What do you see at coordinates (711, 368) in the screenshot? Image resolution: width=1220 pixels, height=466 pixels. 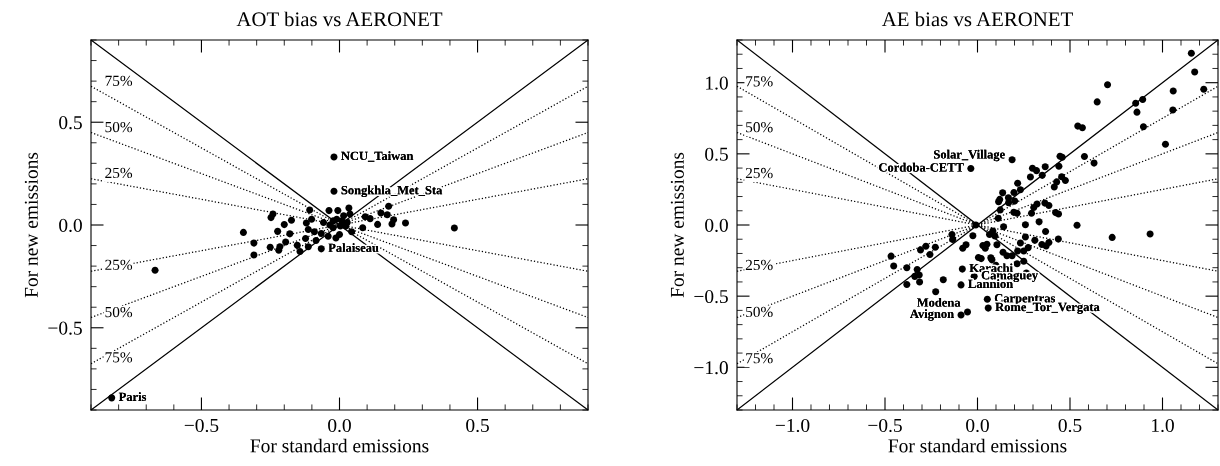 I see `y-tick-label: −1.0` at bounding box center [711, 368].